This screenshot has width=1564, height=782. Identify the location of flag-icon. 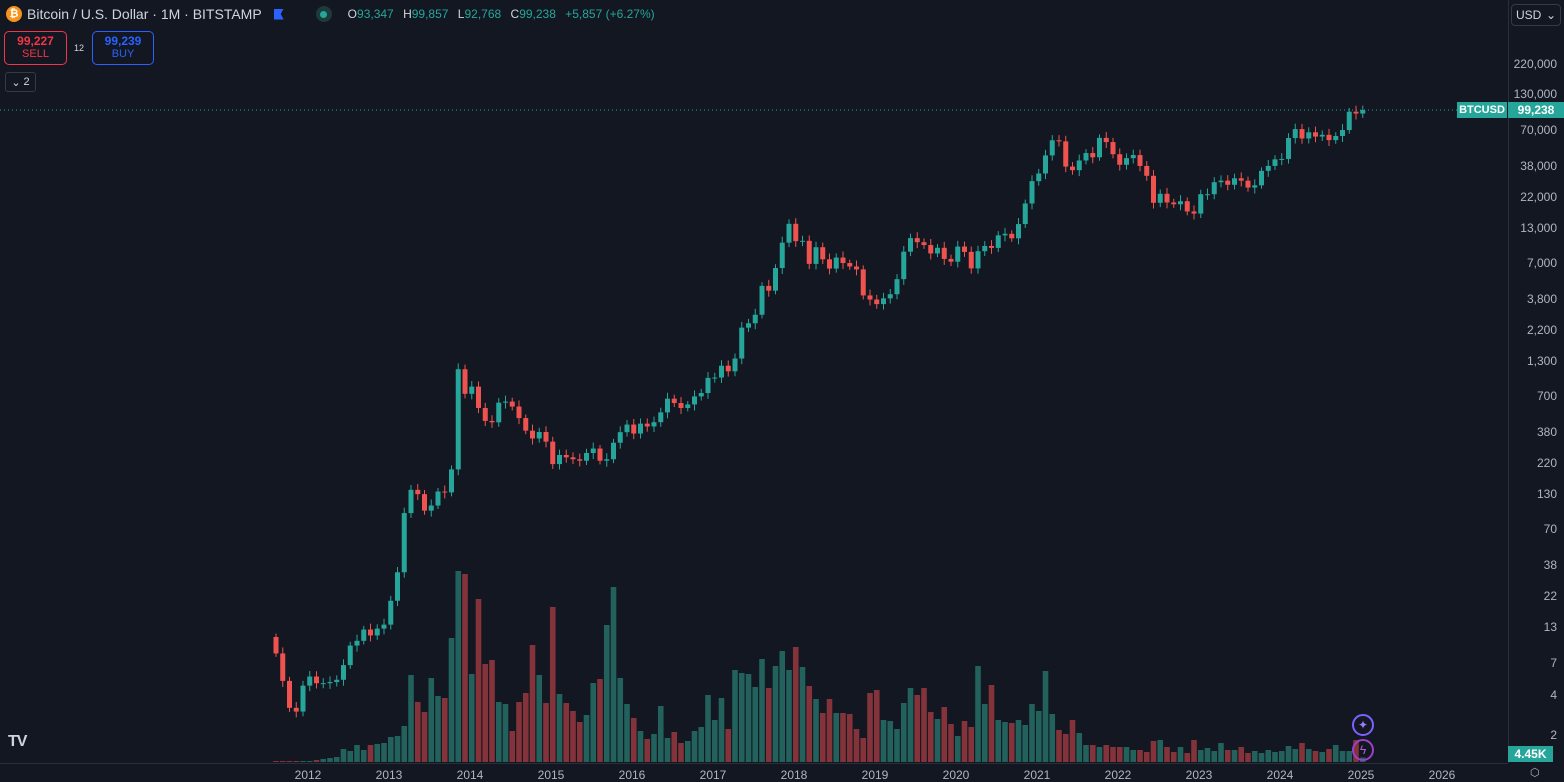
(278, 14).